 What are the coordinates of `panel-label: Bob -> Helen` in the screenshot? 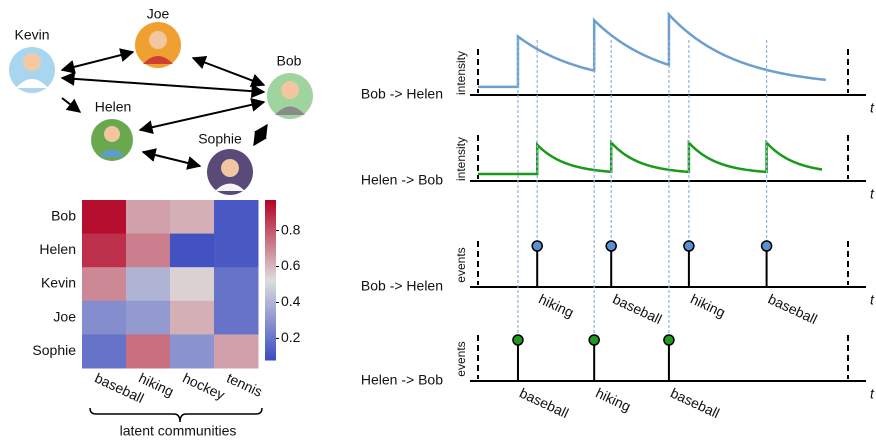 It's located at (402, 286).